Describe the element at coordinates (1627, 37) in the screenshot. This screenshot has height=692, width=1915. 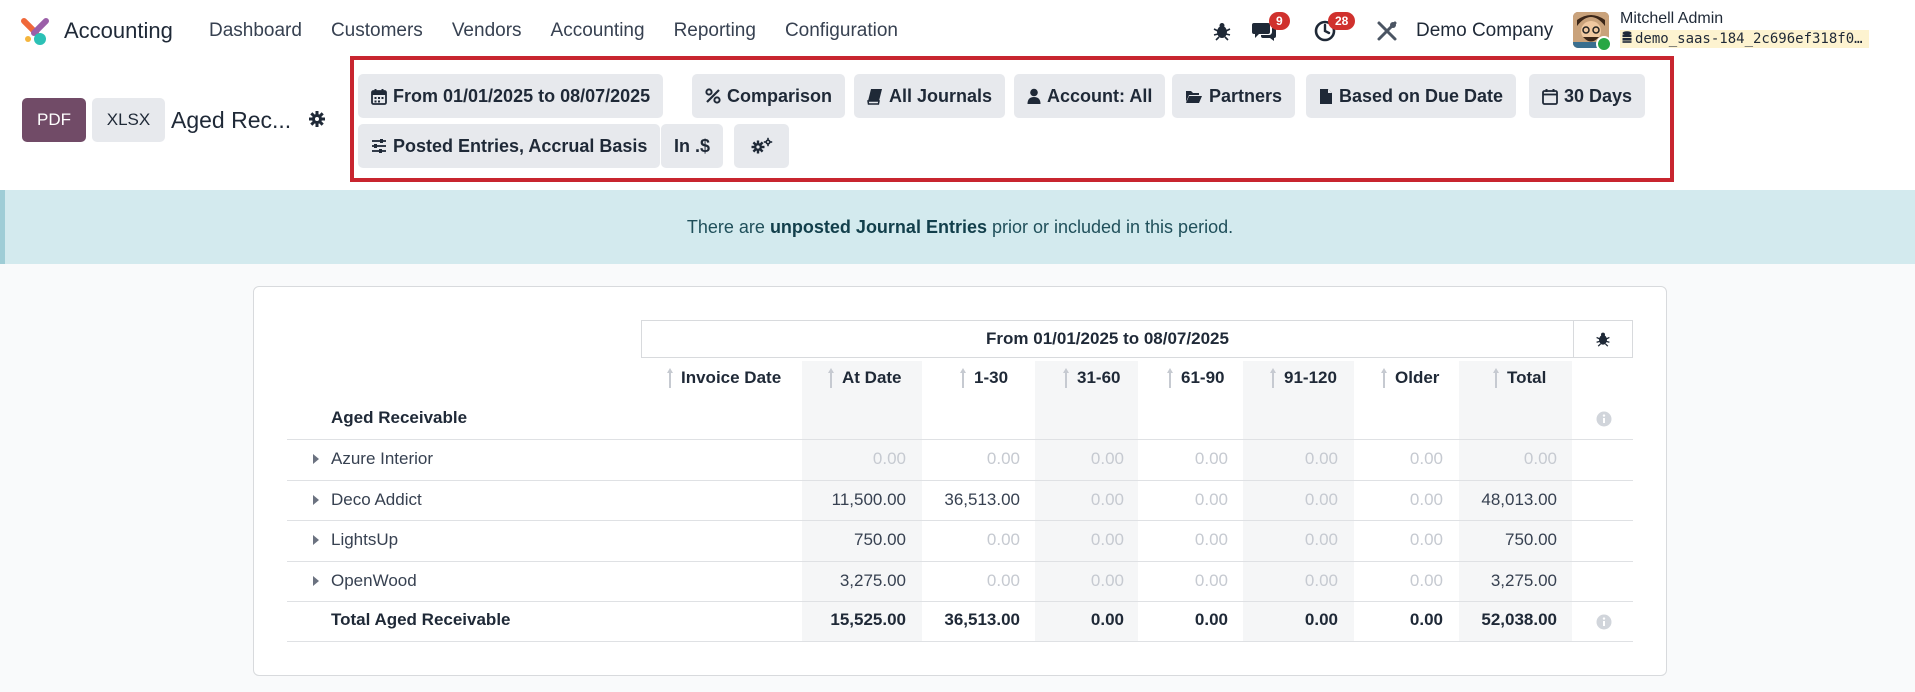
I see `database-icon` at that location.